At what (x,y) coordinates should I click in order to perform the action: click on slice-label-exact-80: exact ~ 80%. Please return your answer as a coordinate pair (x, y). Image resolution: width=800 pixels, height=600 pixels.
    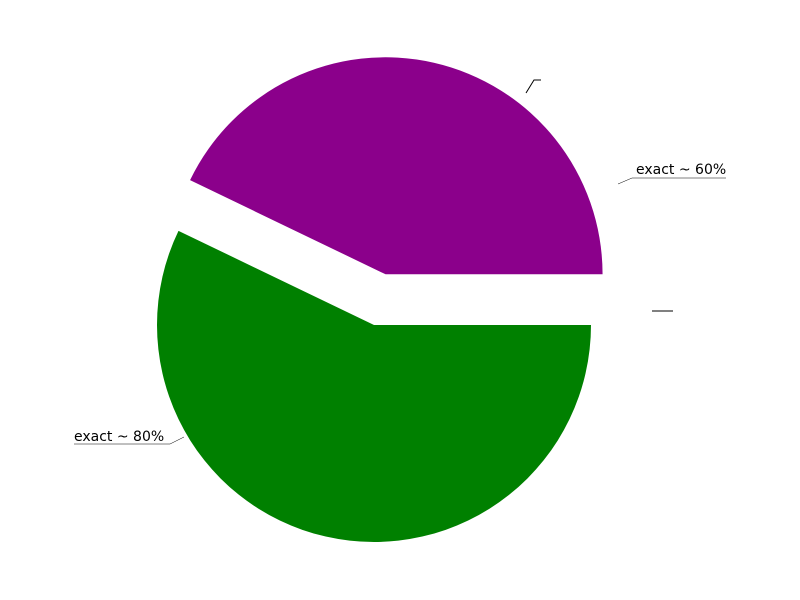
    Looking at the image, I should click on (119, 437).